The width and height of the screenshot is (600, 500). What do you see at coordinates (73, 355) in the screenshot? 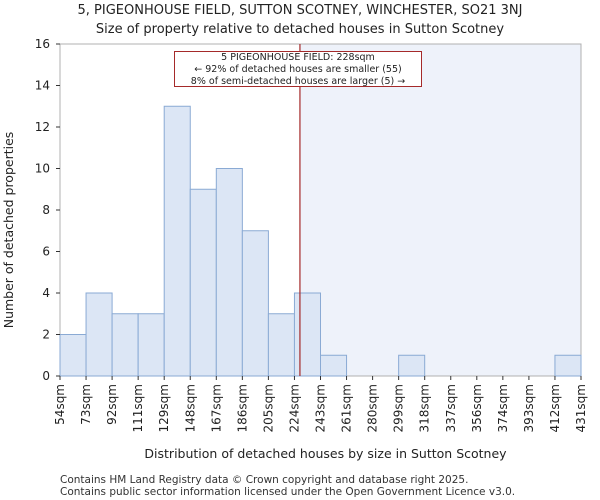
I see `bar-54sqm` at bounding box center [73, 355].